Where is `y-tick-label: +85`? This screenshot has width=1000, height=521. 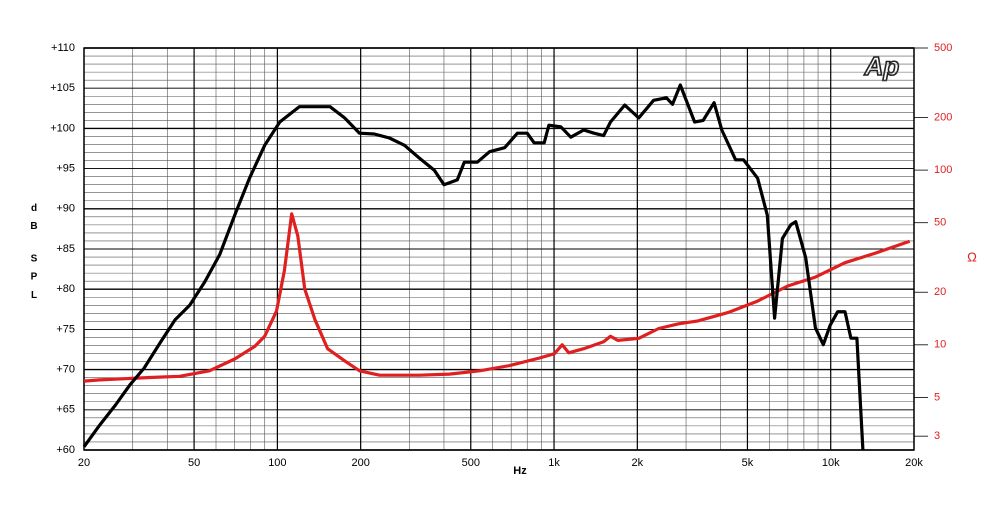
y-tick-label: +85 is located at coordinates (65, 249).